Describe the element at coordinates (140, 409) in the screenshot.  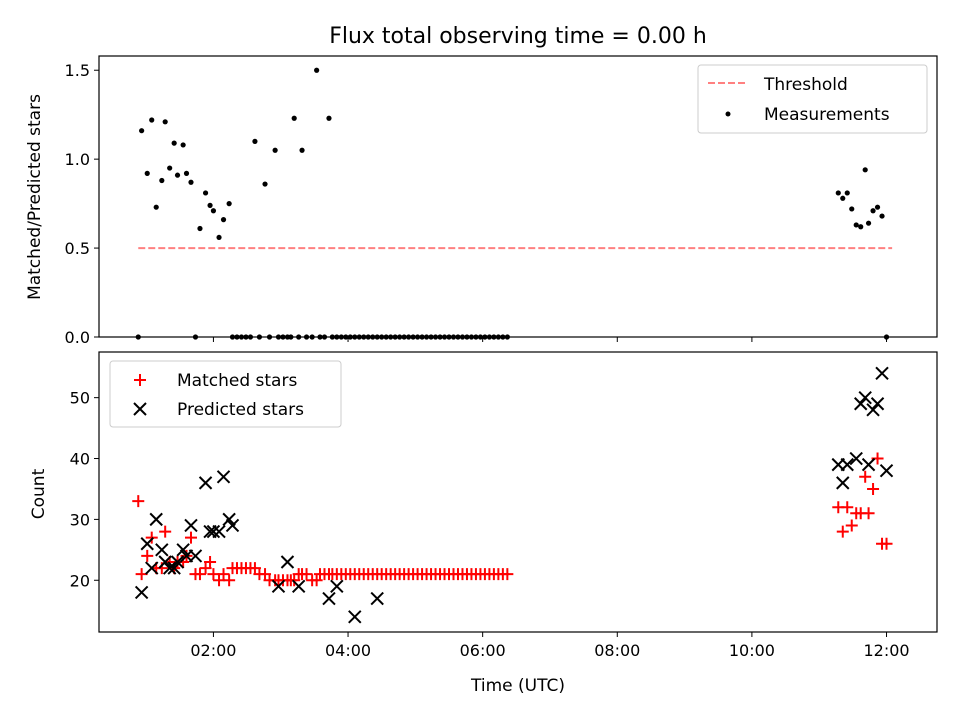
I see `predicted-stars-legend-swatch` at that location.